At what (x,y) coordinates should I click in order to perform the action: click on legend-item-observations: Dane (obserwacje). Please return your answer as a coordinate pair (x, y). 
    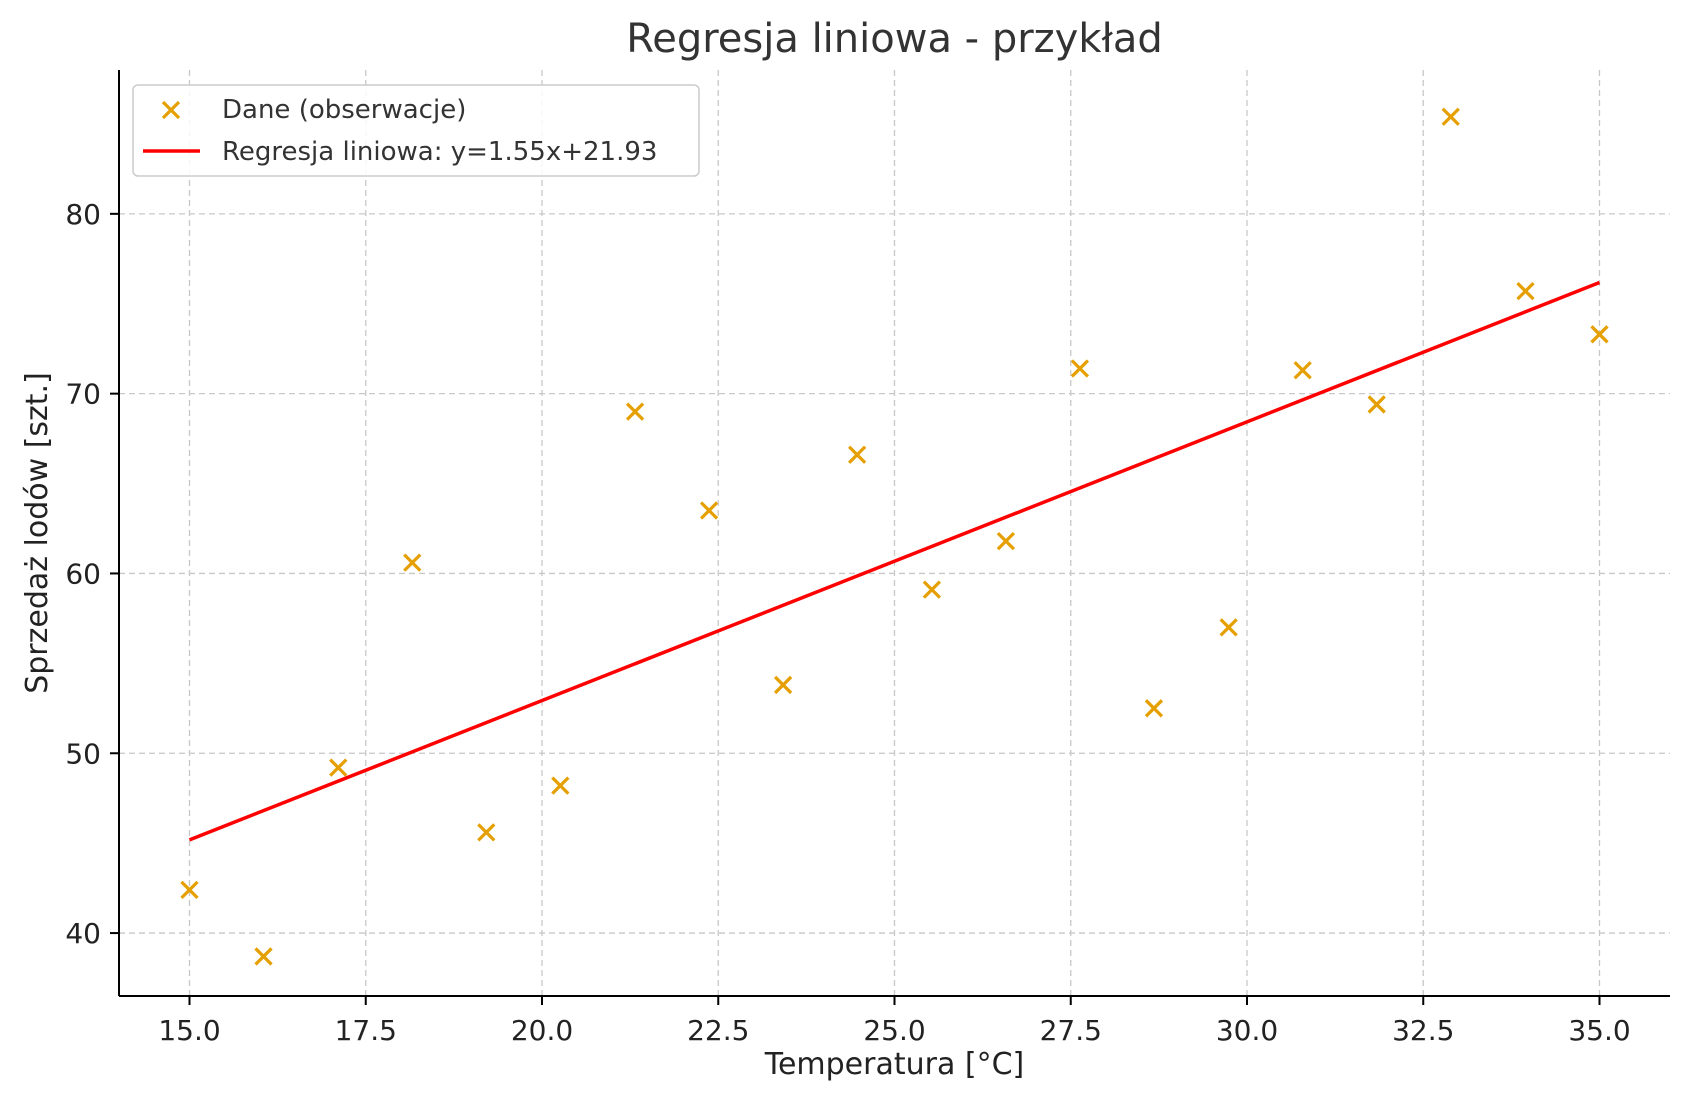
    Looking at the image, I should click on (313, 110).